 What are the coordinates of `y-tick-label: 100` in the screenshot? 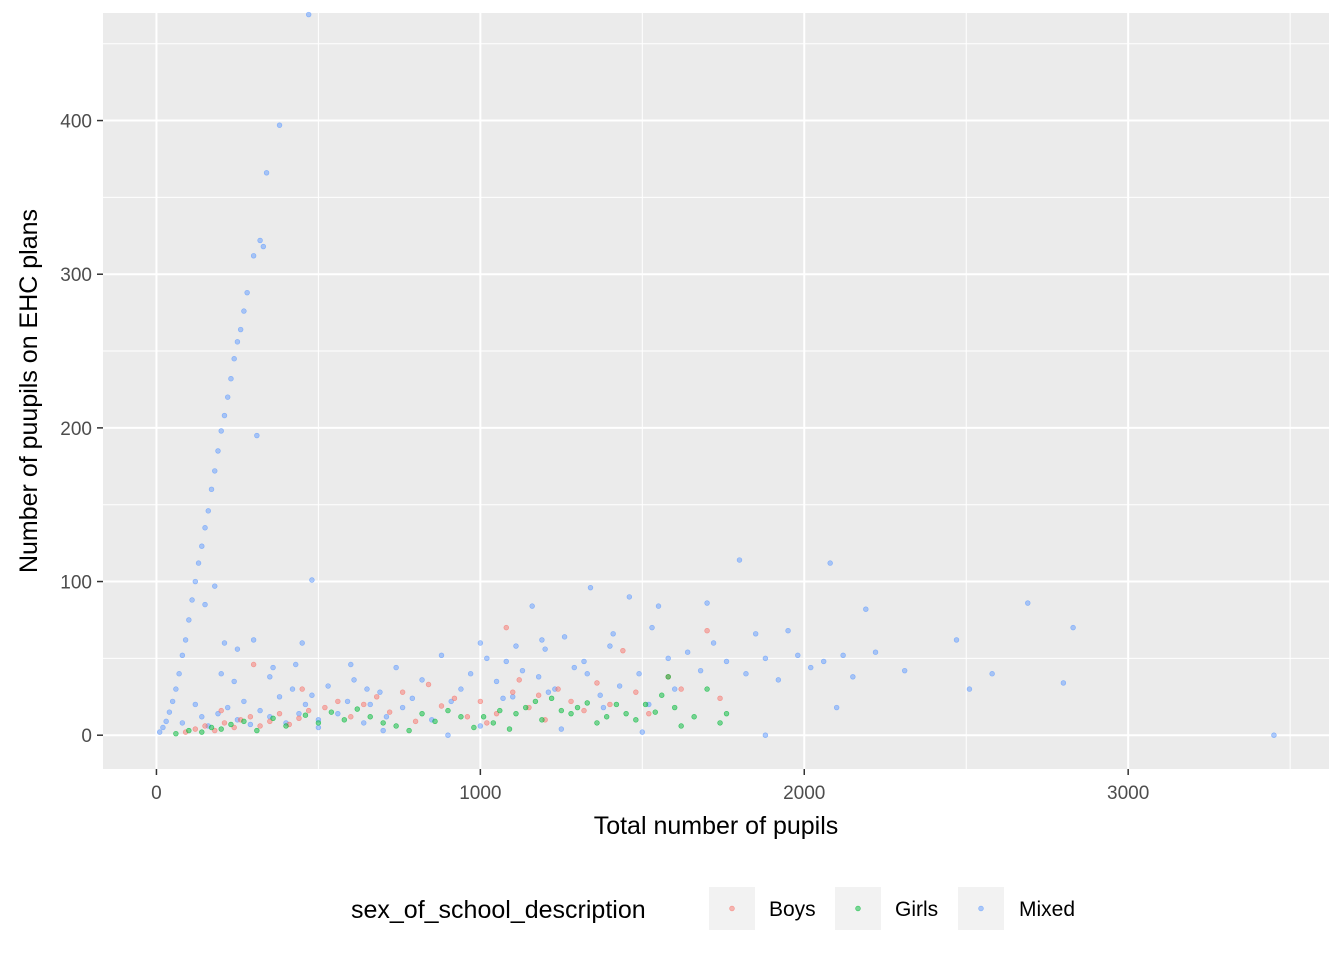 It's located at (76, 583).